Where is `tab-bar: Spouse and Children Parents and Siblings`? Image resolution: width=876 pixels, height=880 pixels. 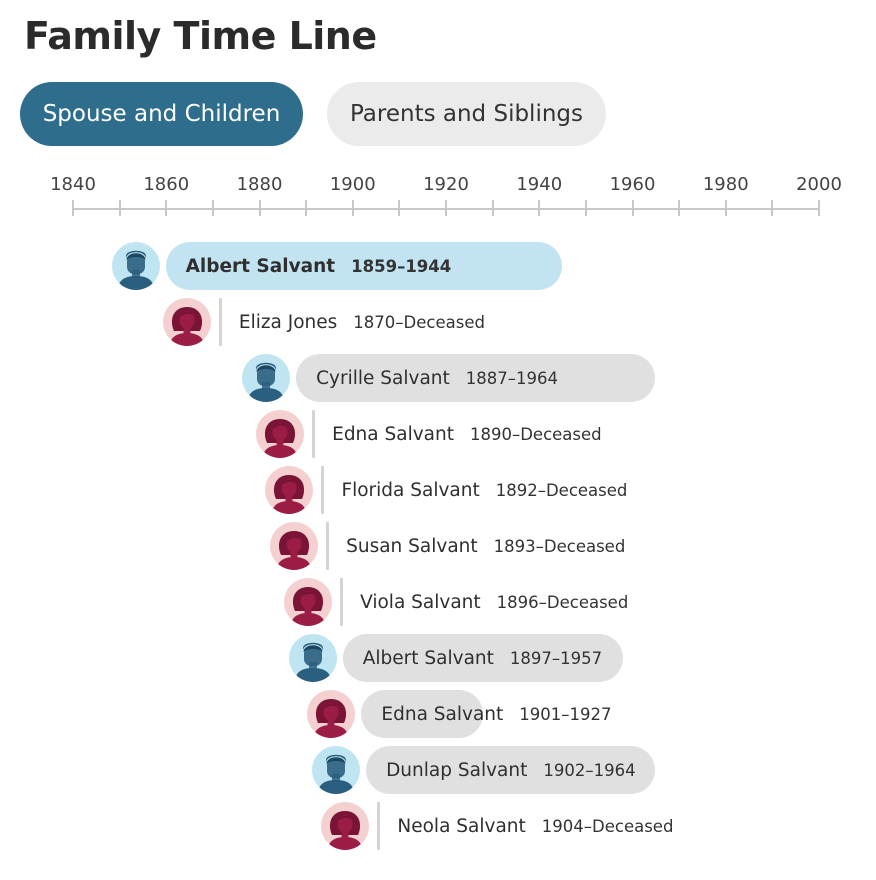 tab-bar: Spouse and Children Parents and Siblings is located at coordinates (313, 114).